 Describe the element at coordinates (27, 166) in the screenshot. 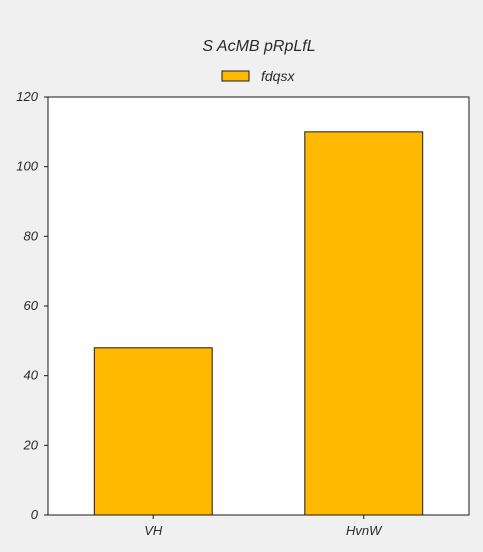

I see `y-tick-label-5: 100` at that location.